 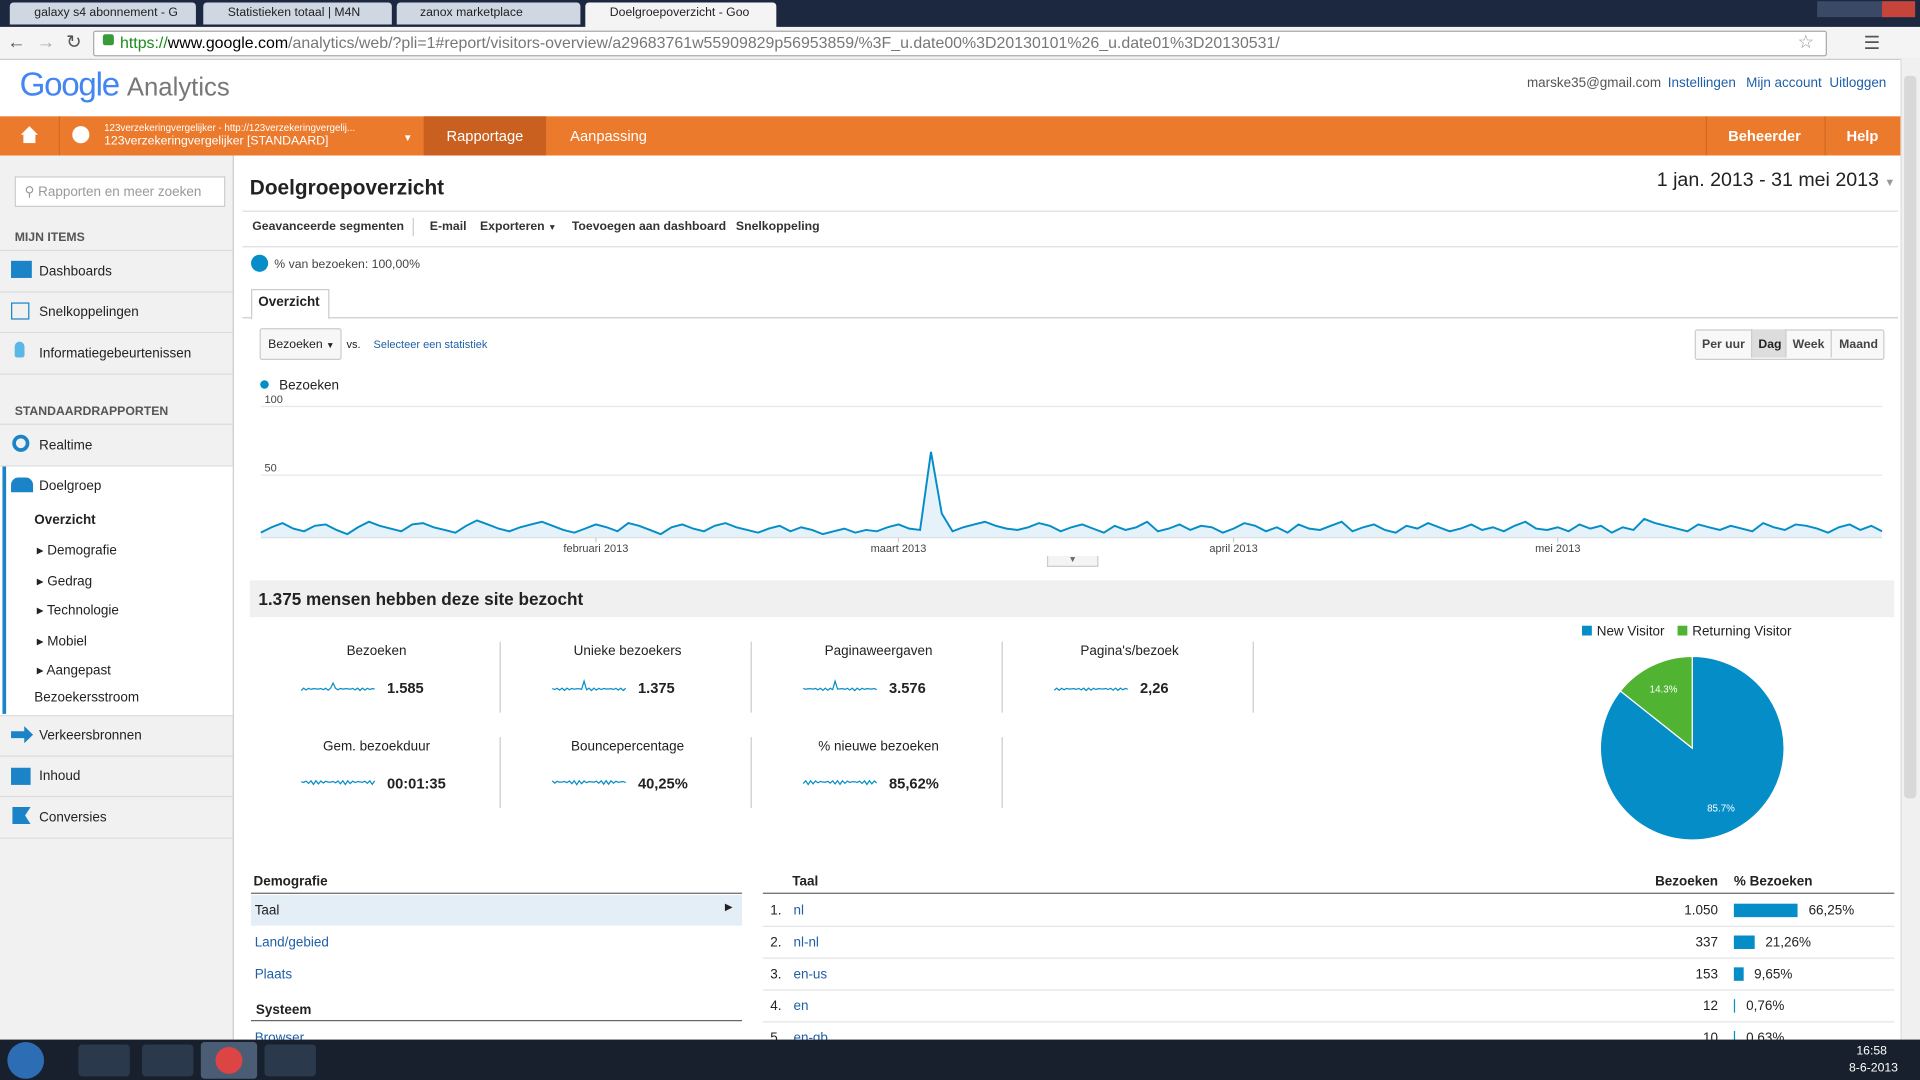 What do you see at coordinates (106, 13) in the screenshot?
I see `tab-title: galaxy s4 abonnement - G` at bounding box center [106, 13].